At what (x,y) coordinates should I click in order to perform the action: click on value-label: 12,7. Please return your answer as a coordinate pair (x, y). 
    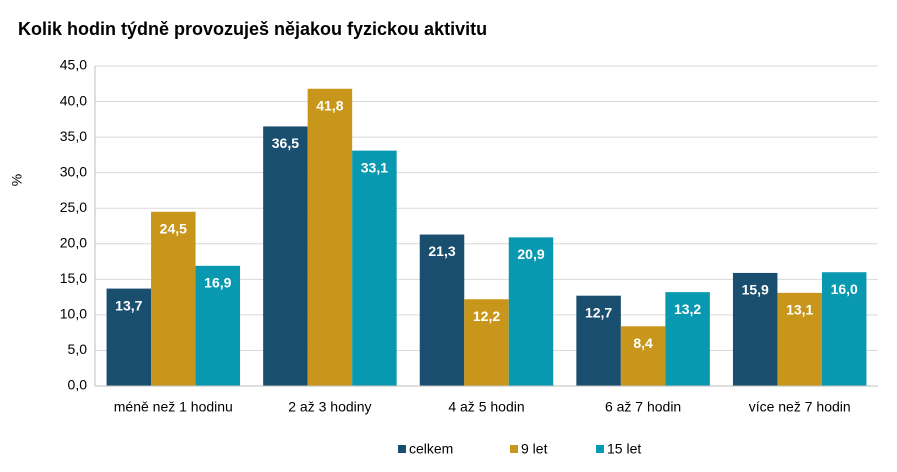
    Looking at the image, I should click on (598, 312).